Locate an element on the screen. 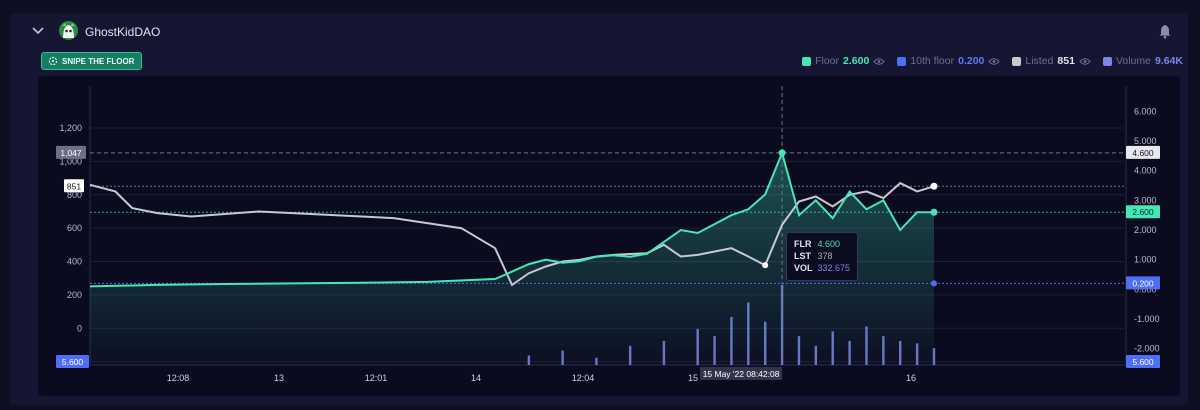 This screenshot has width=1200, height=410. x-tick-label: 16 is located at coordinates (911, 378).